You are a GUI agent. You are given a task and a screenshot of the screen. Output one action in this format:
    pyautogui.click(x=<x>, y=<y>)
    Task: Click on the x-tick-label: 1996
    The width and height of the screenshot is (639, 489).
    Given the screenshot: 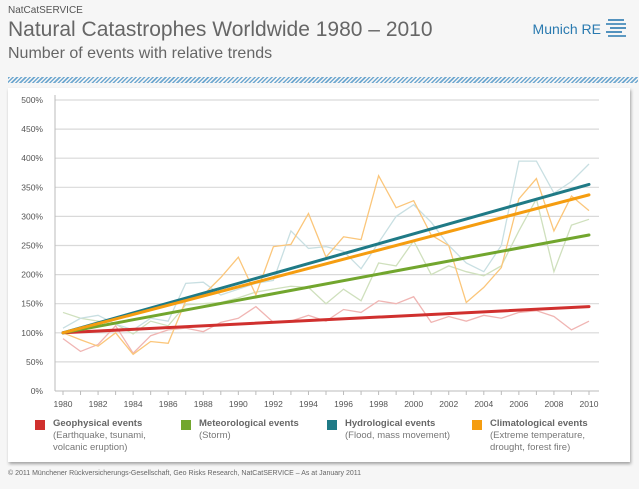 What is the action you would take?
    pyautogui.click(x=343, y=404)
    